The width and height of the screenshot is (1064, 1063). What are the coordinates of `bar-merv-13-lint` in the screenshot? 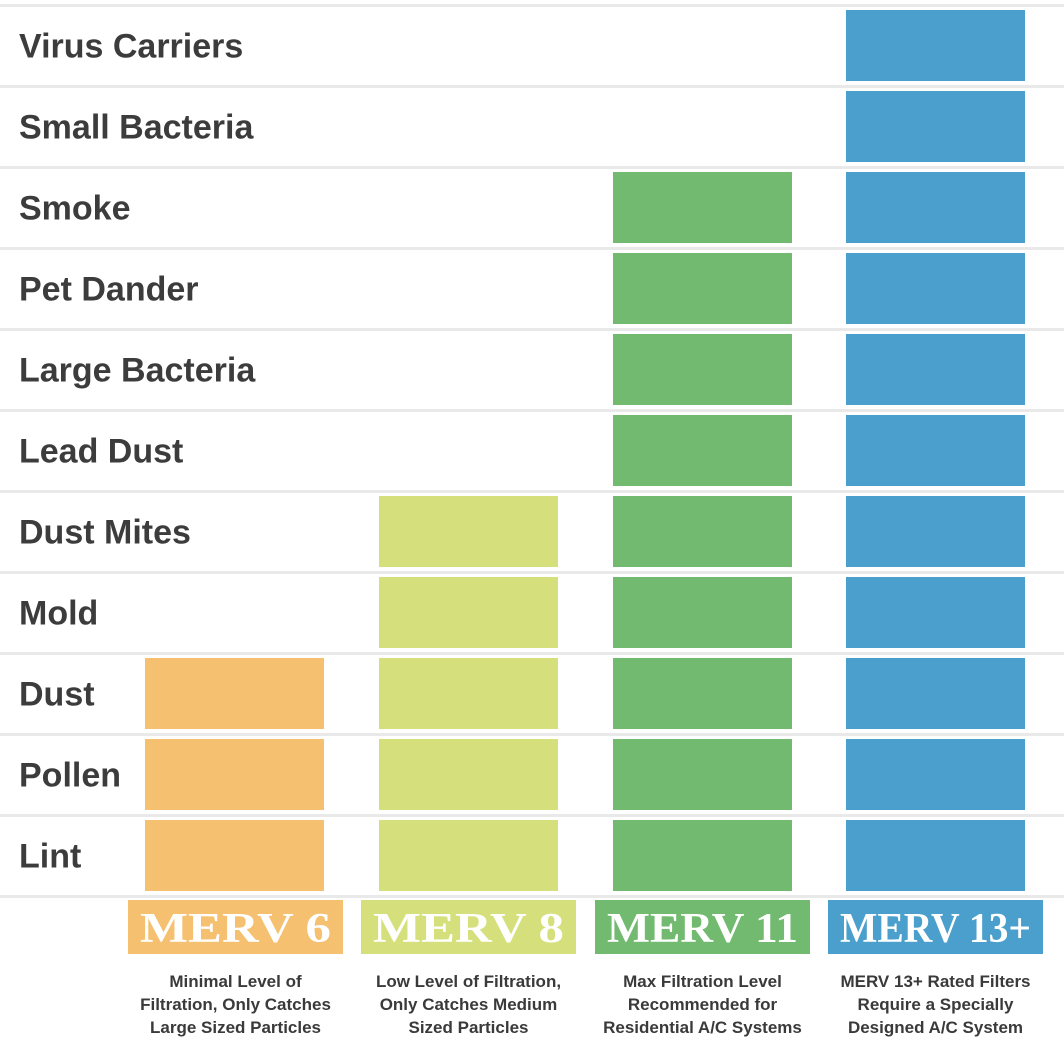 It's located at (935, 855).